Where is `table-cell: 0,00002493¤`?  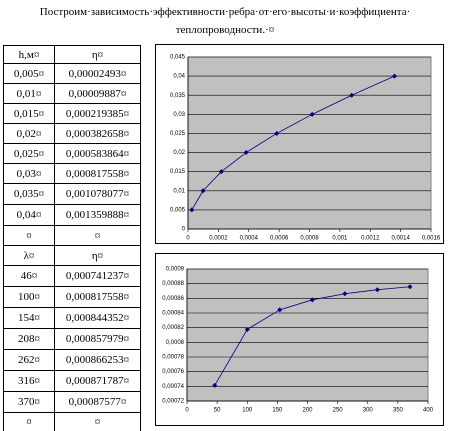 table-cell: 0,00002493¤ is located at coordinates (97, 73).